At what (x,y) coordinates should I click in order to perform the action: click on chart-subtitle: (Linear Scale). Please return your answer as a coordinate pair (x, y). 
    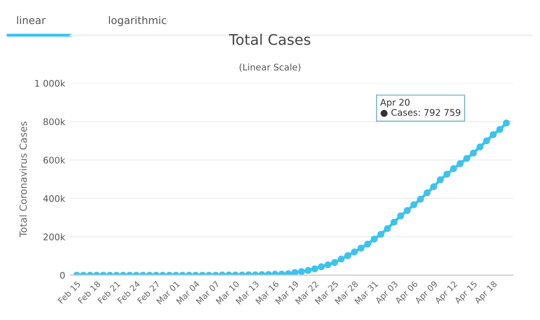
    Looking at the image, I should click on (270, 68).